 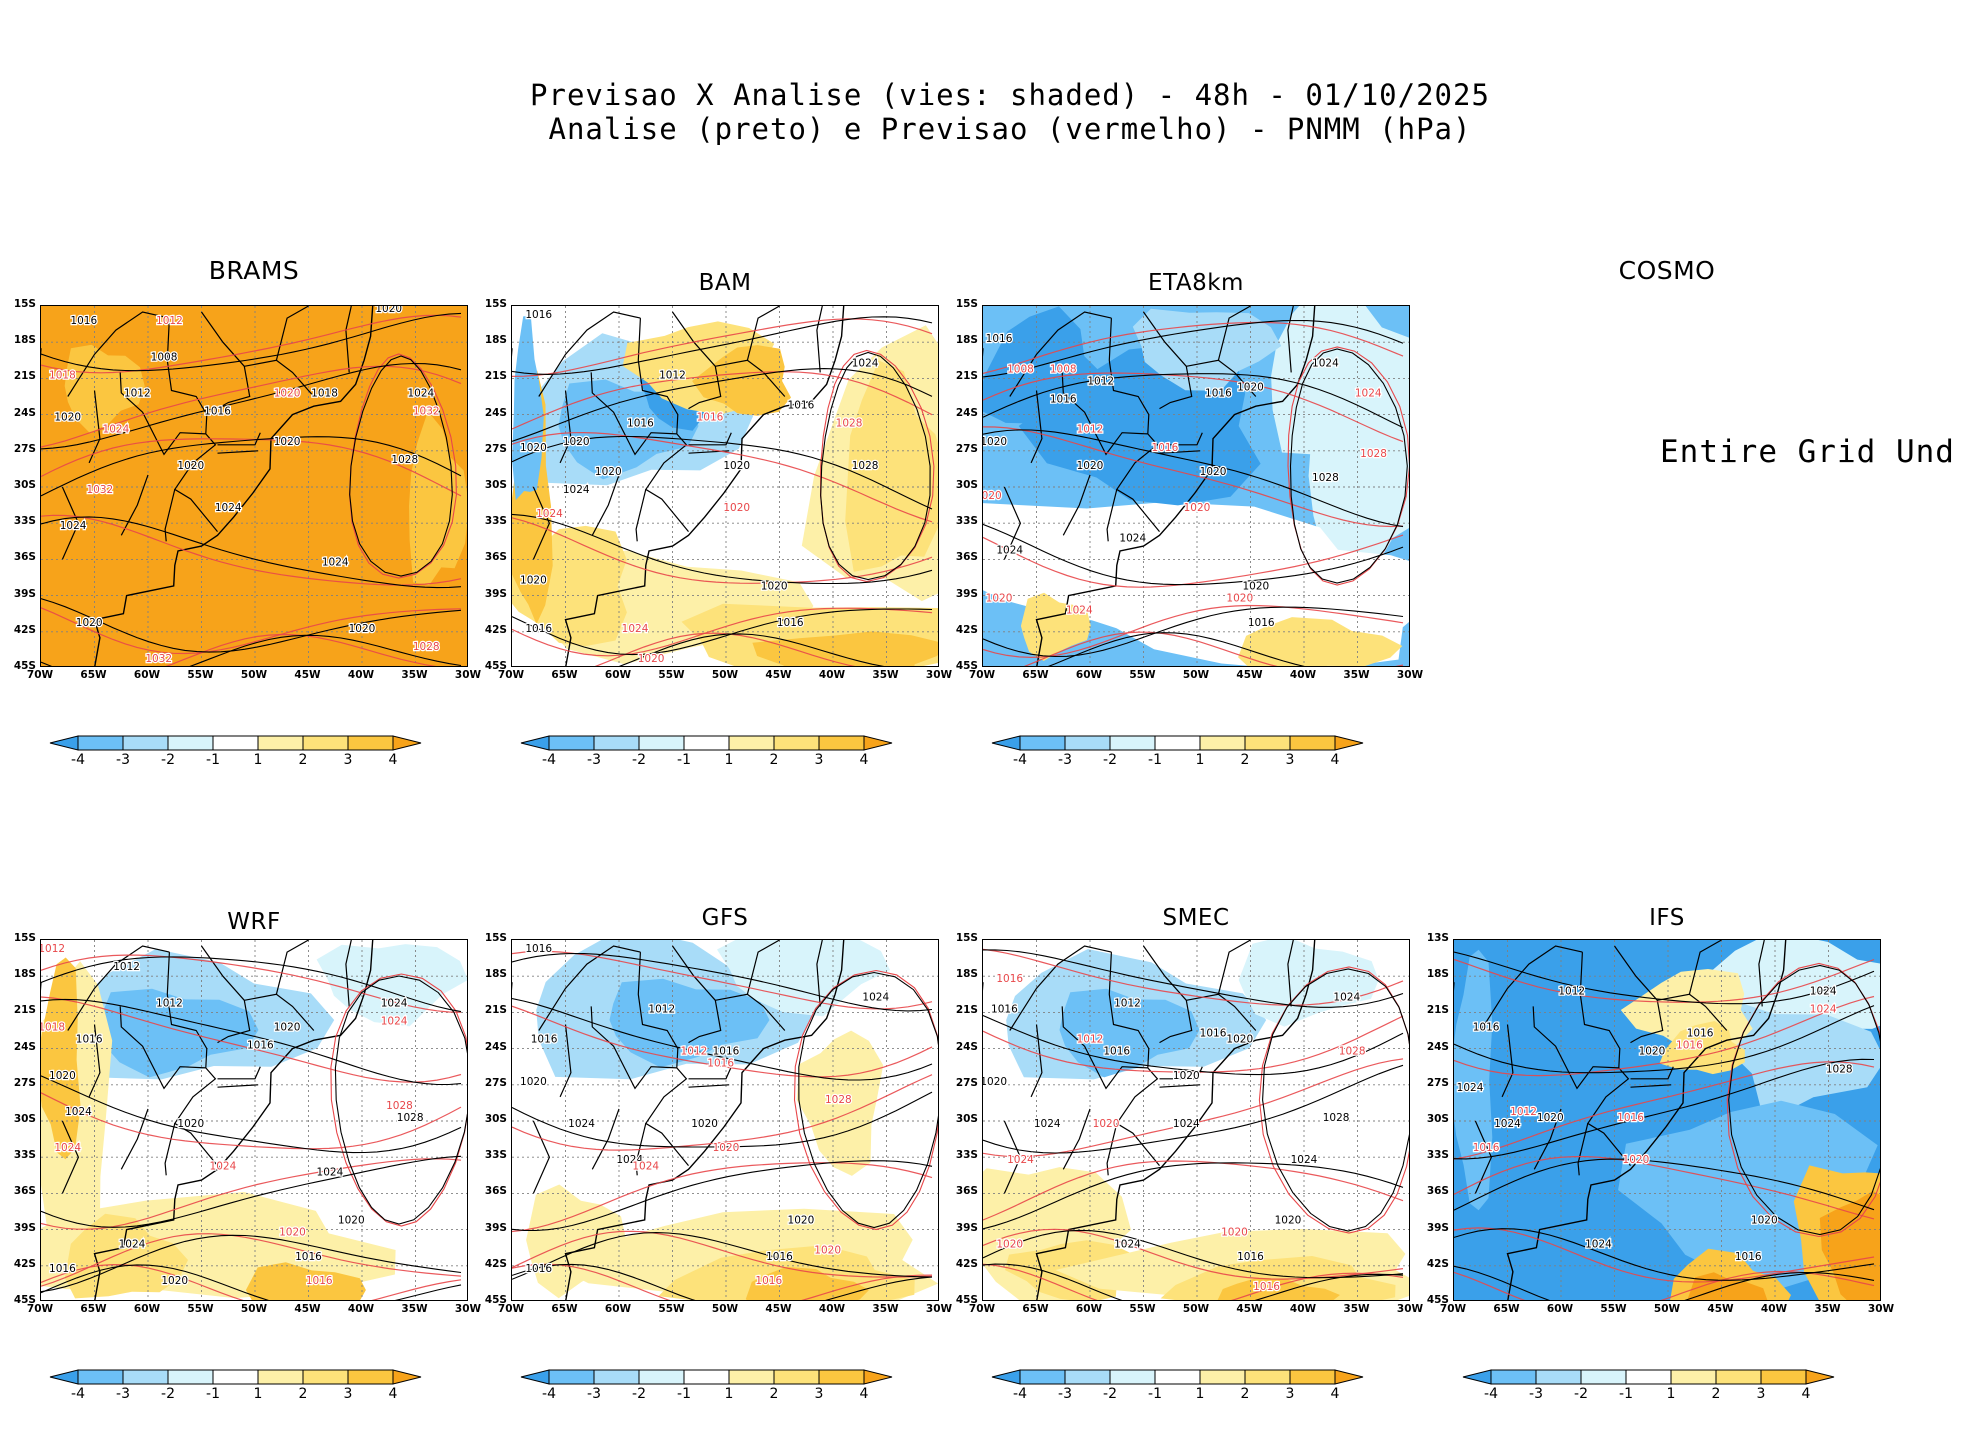 What do you see at coordinates (361, 675) in the screenshot?
I see `lon-tick-label: 40W` at bounding box center [361, 675].